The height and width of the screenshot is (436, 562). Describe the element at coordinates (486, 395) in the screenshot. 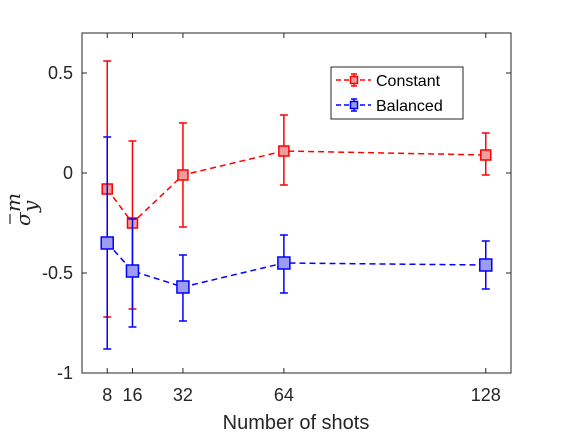

I see `x-tick-label: 128` at that location.